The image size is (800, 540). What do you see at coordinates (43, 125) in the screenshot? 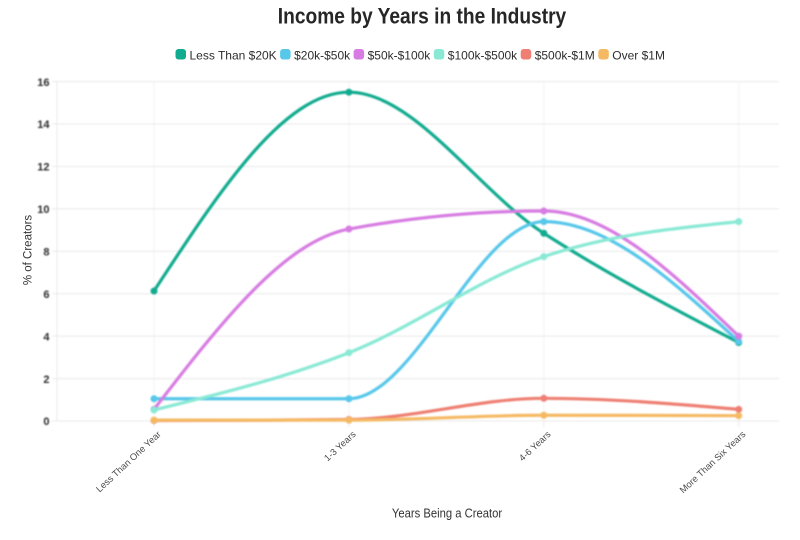
I see `svg-text: 14` at bounding box center [43, 125].